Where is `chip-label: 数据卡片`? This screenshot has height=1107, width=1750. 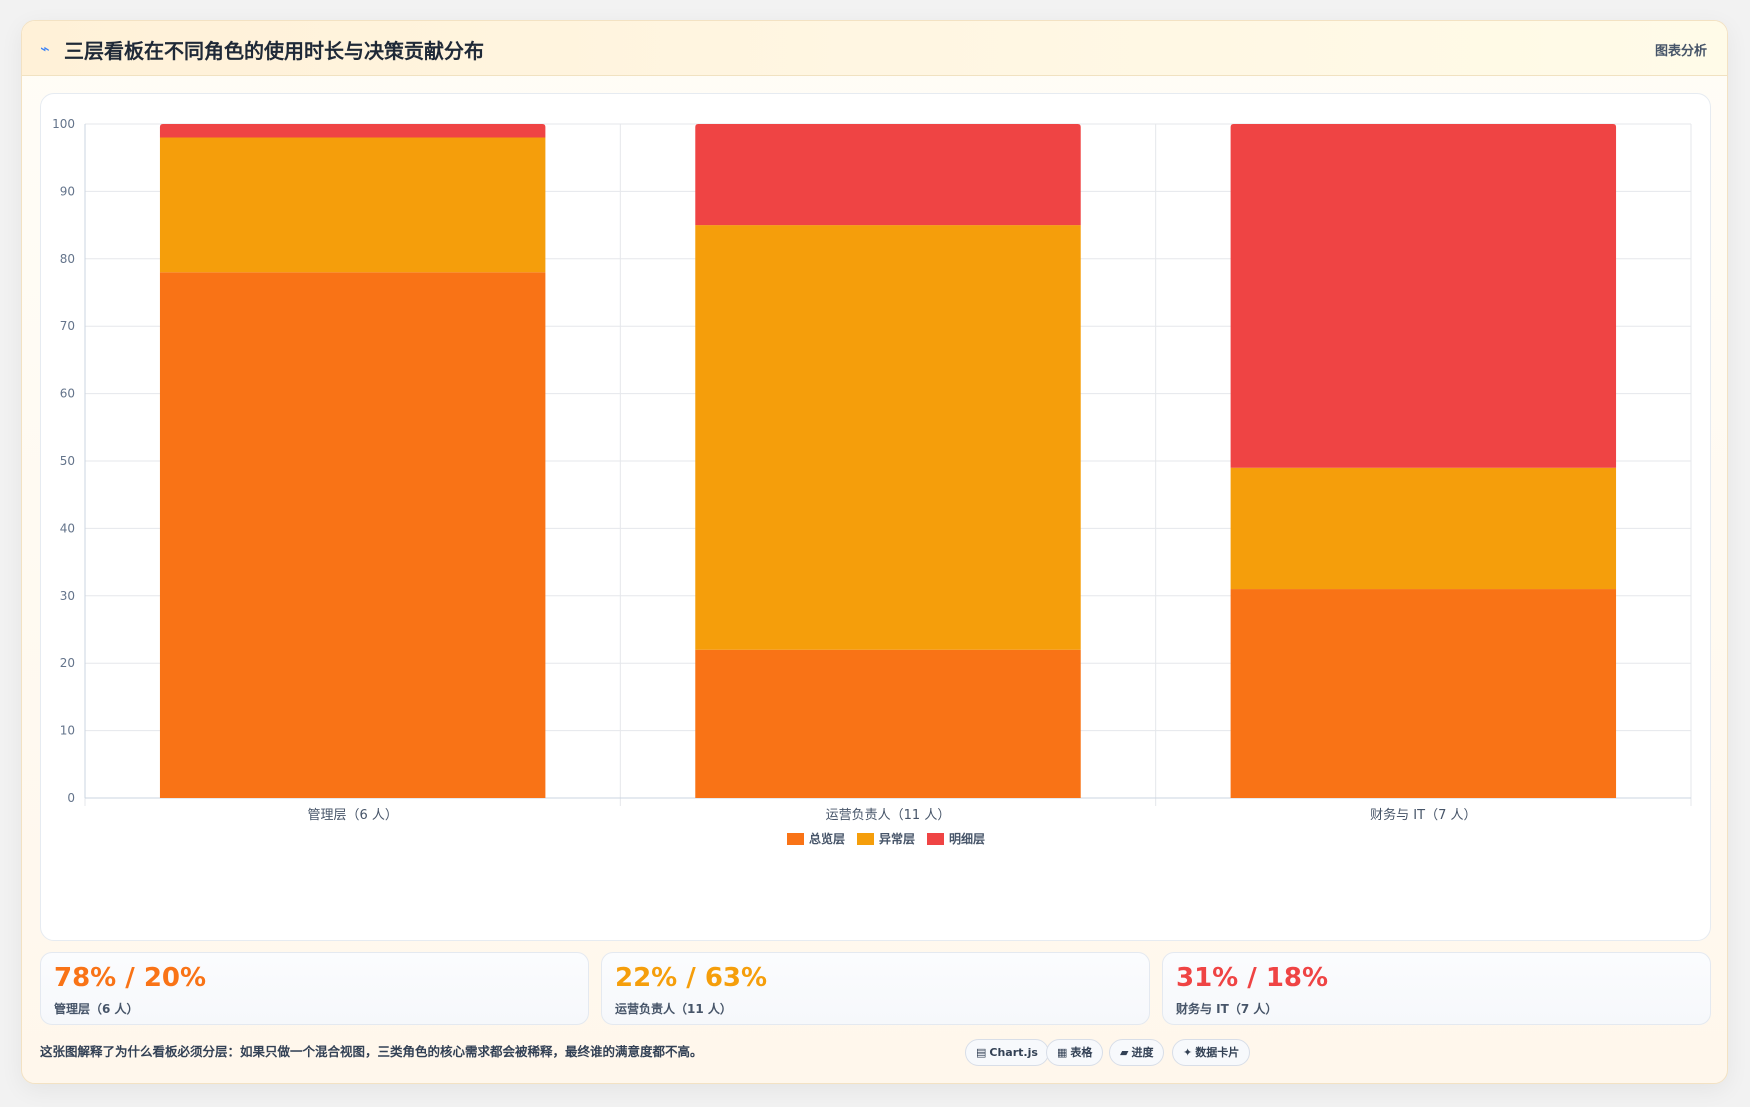
chip-label: 数据卡片 is located at coordinates (1217, 1052).